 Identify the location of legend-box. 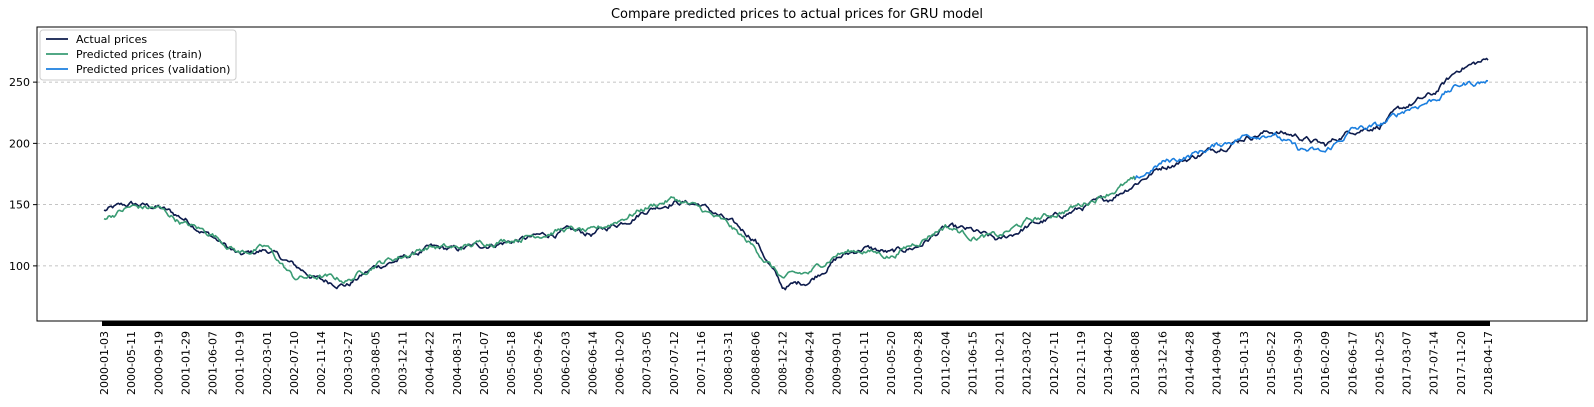
(138, 55).